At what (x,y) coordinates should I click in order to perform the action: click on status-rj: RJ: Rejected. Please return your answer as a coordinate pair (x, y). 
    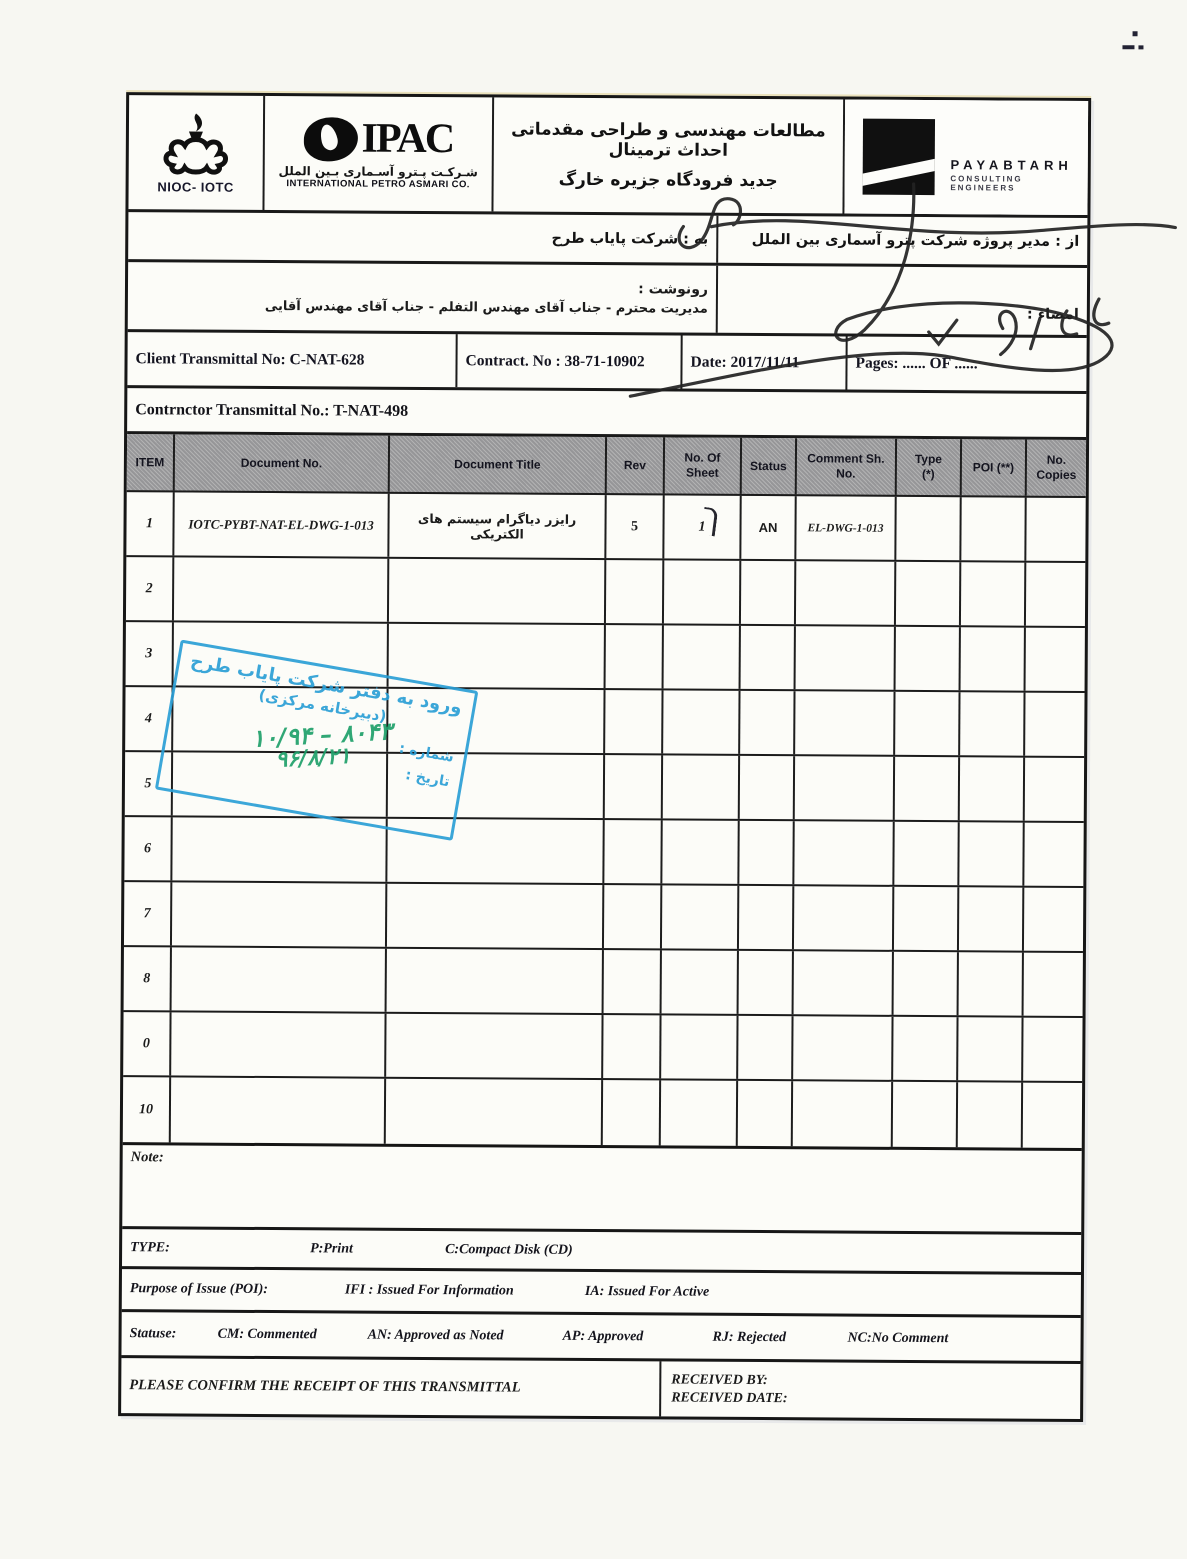
    Looking at the image, I should click on (749, 1337).